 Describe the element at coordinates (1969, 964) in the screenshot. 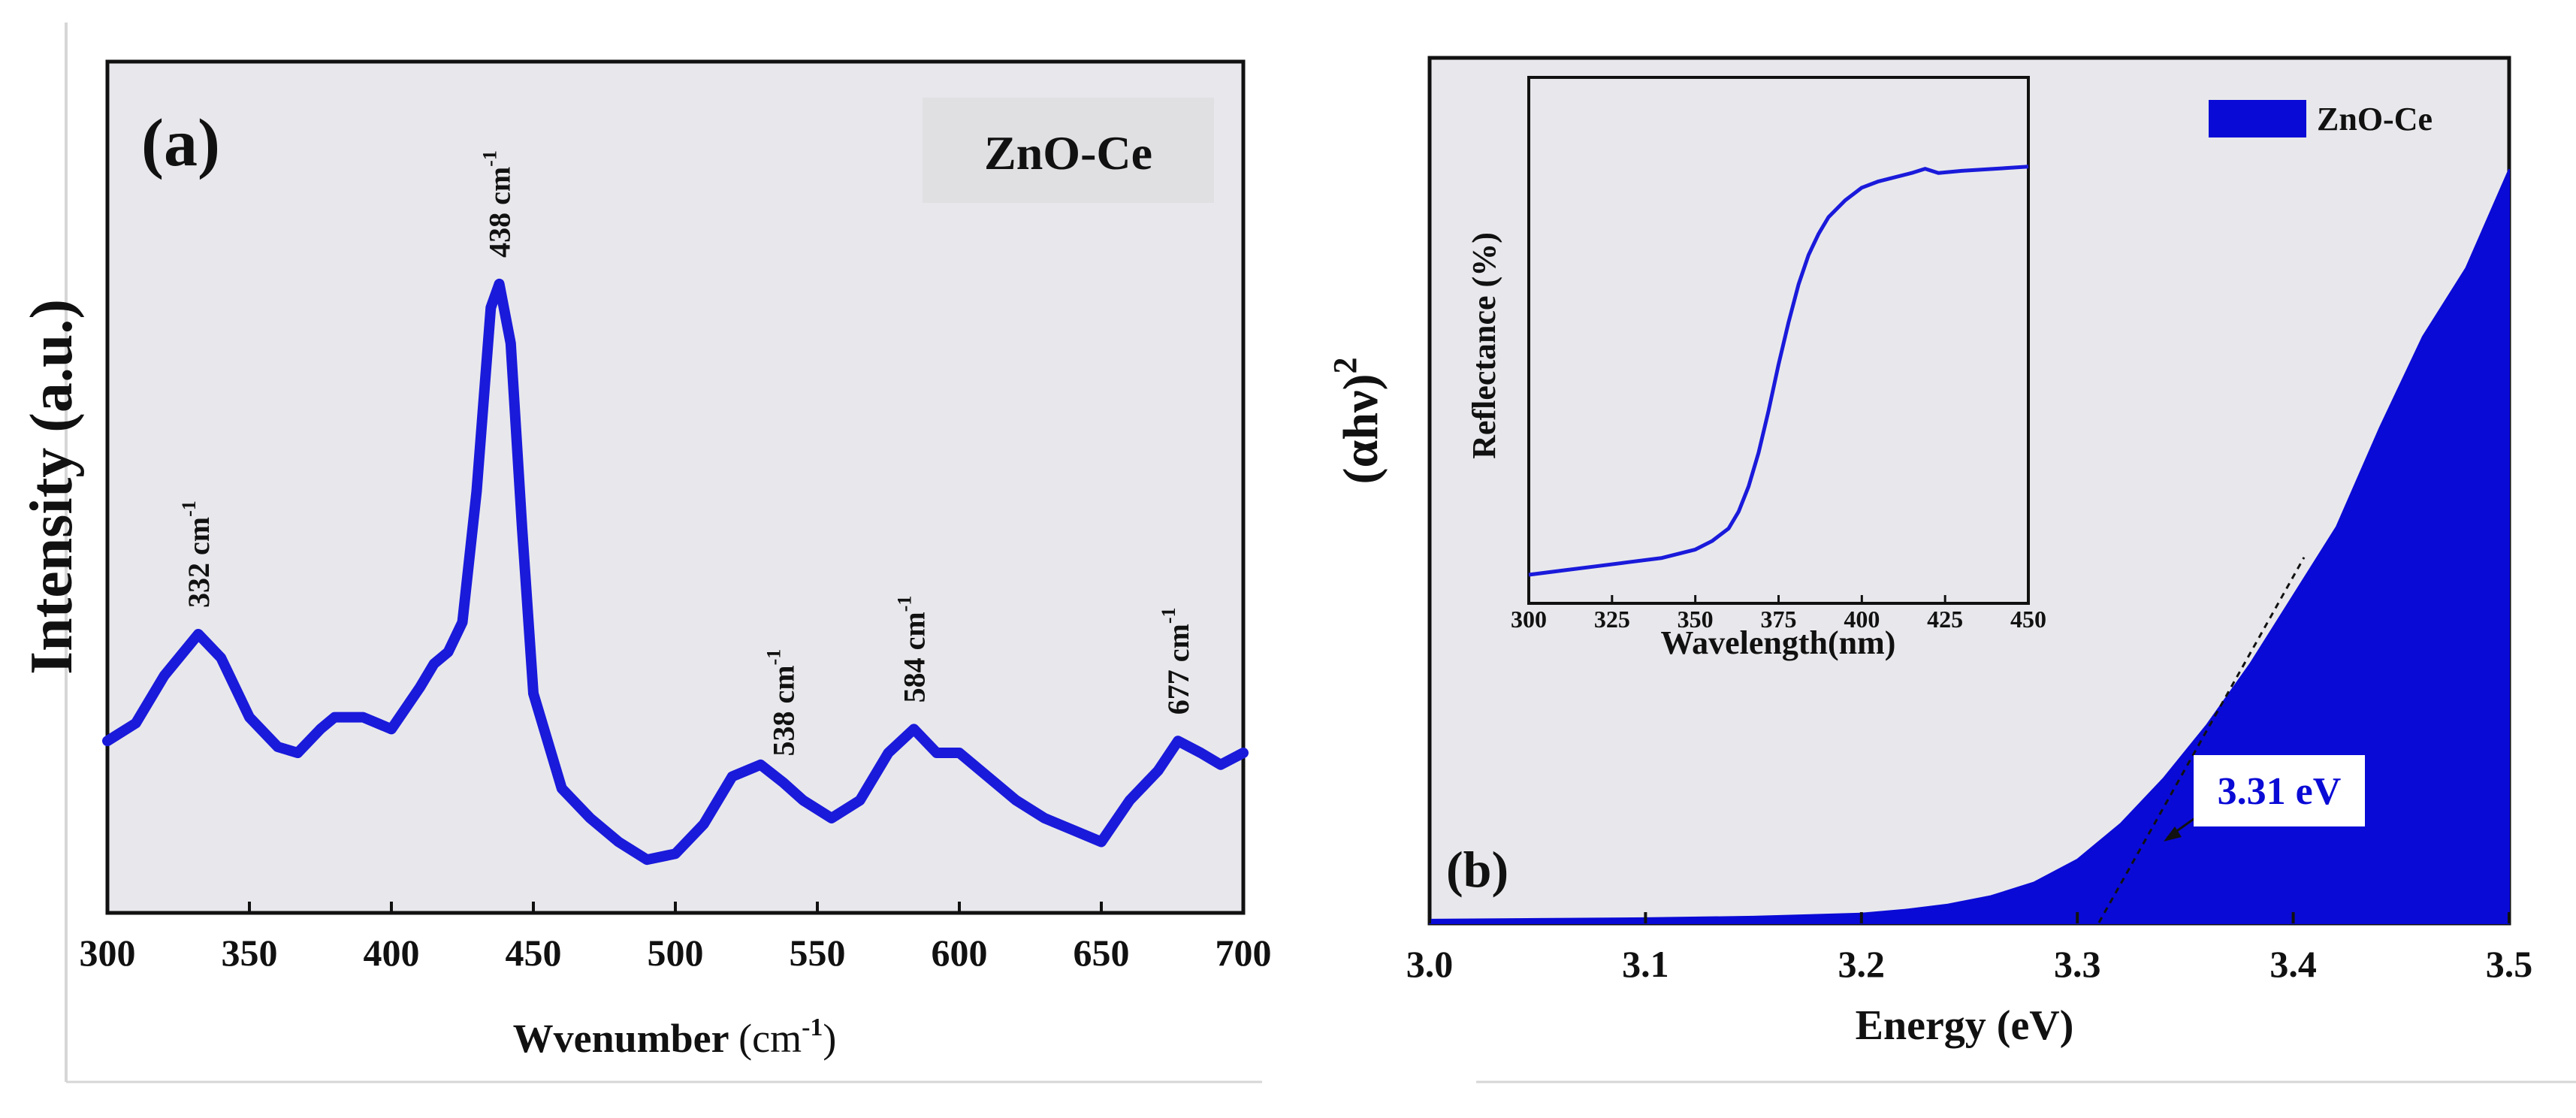

I see `chart-b-x-tick-labels: 3.0 3.1 3.2 3.3 3.4 3.5` at that location.